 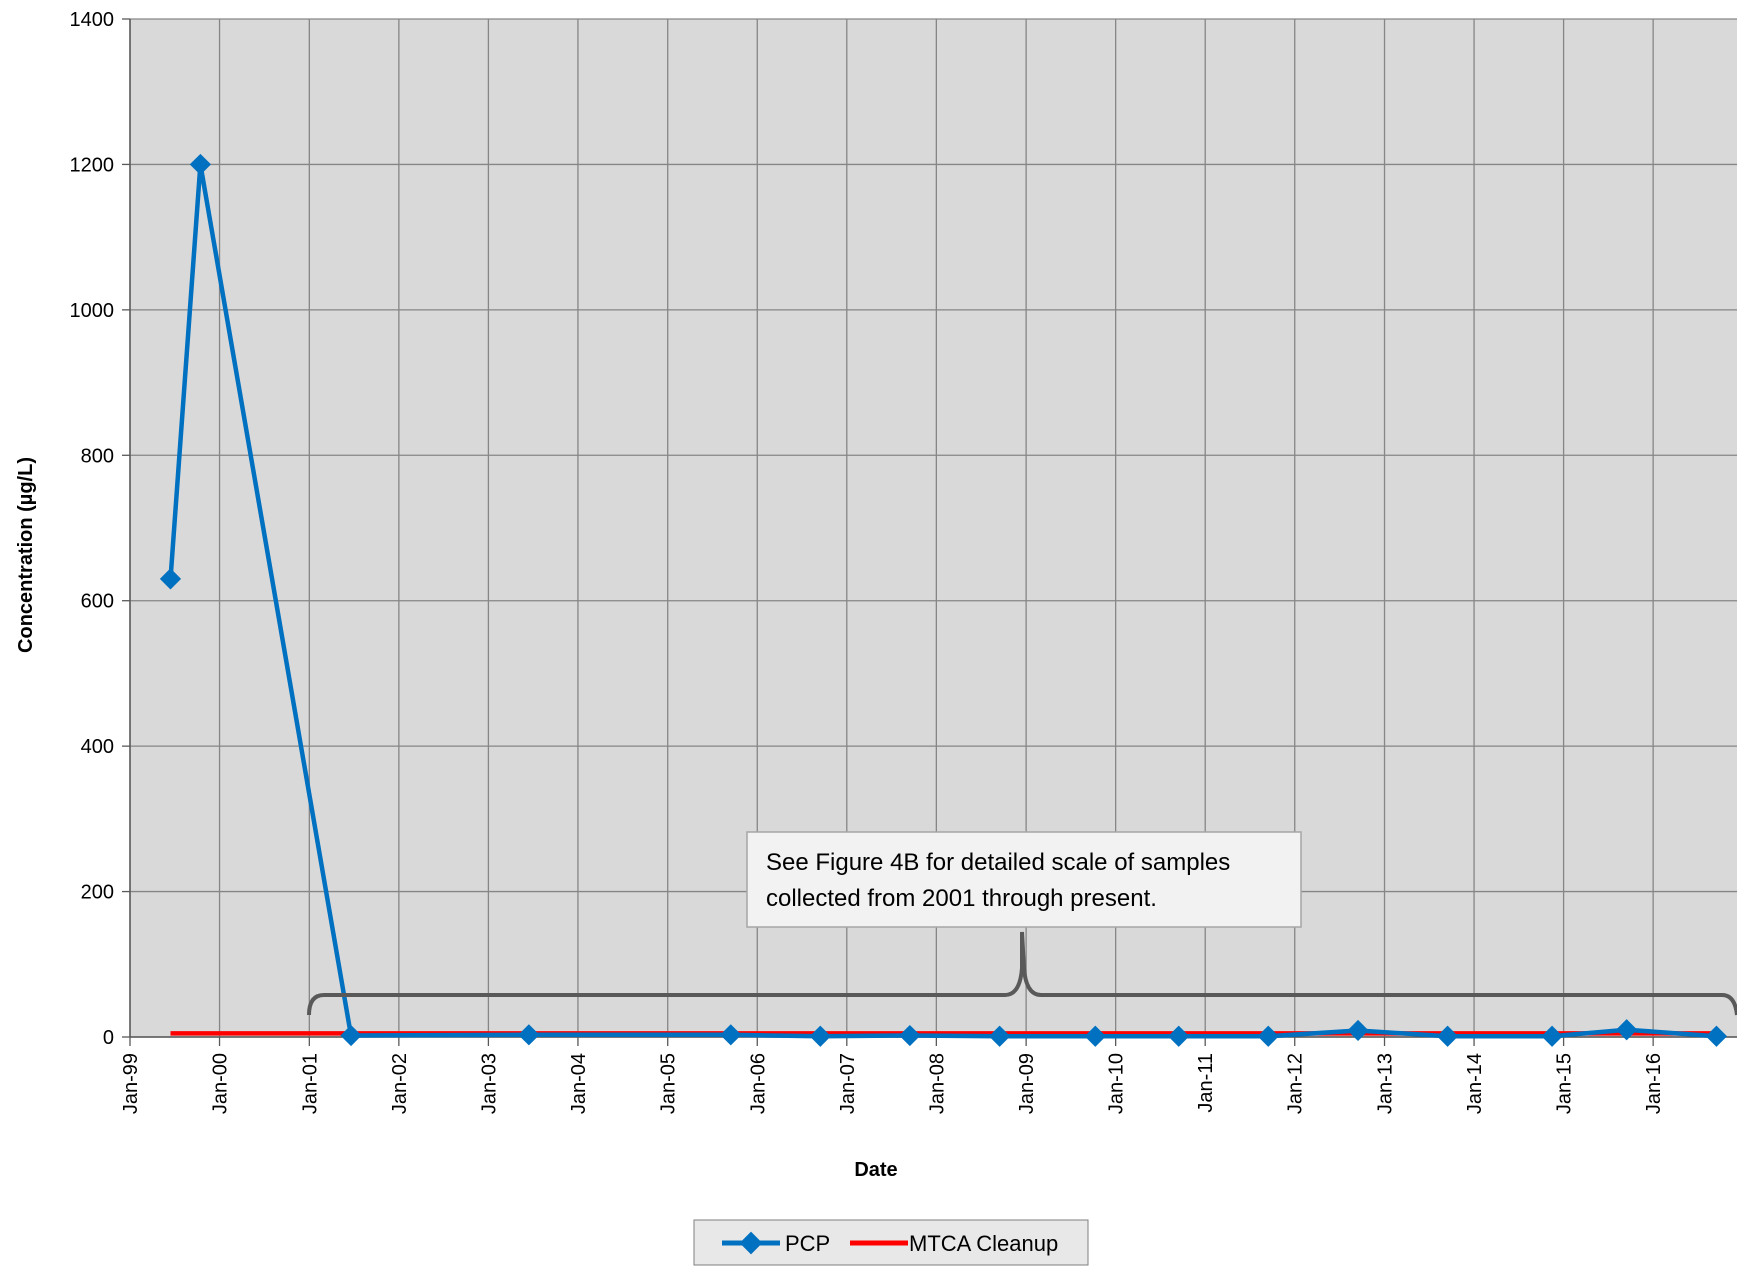 What do you see at coordinates (848, 1083) in the screenshot?
I see `x-tick-label: Jan-07` at bounding box center [848, 1083].